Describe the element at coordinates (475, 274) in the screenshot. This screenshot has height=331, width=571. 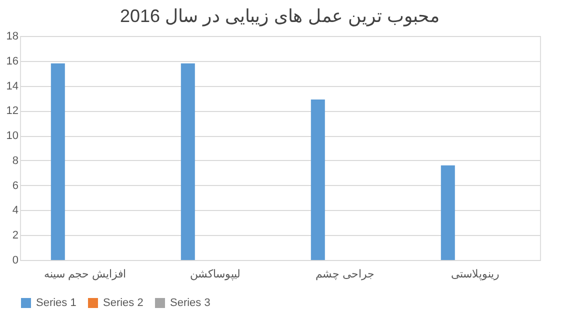
I see `x-tick-label: رینوپلاستی` at that location.